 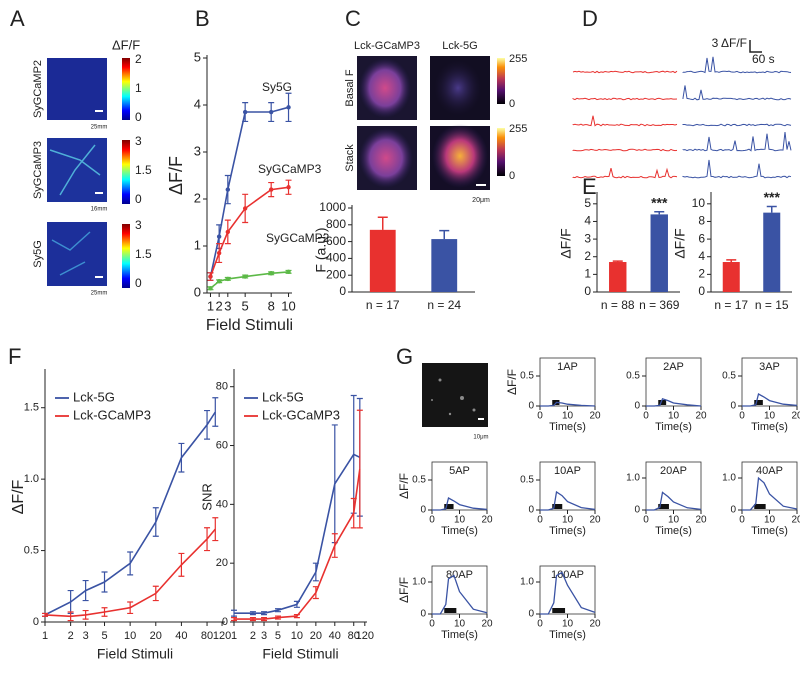 What do you see at coordinates (458, 88) in the screenshot?
I see `cell` at bounding box center [458, 88].